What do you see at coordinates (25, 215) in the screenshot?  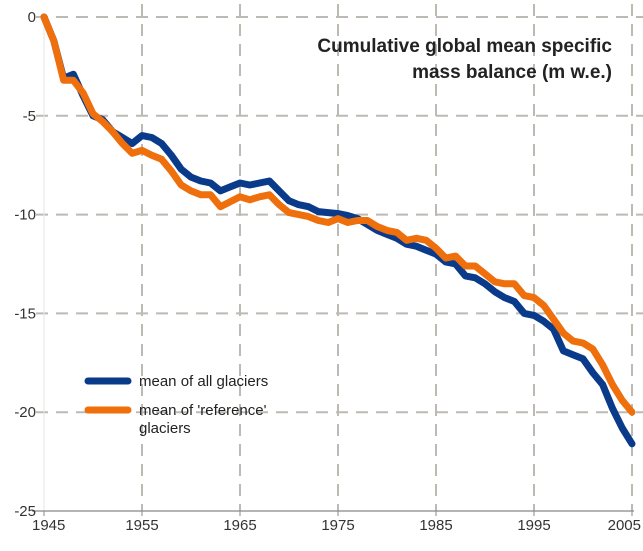 I see `y-tick-label: -10` at bounding box center [25, 215].